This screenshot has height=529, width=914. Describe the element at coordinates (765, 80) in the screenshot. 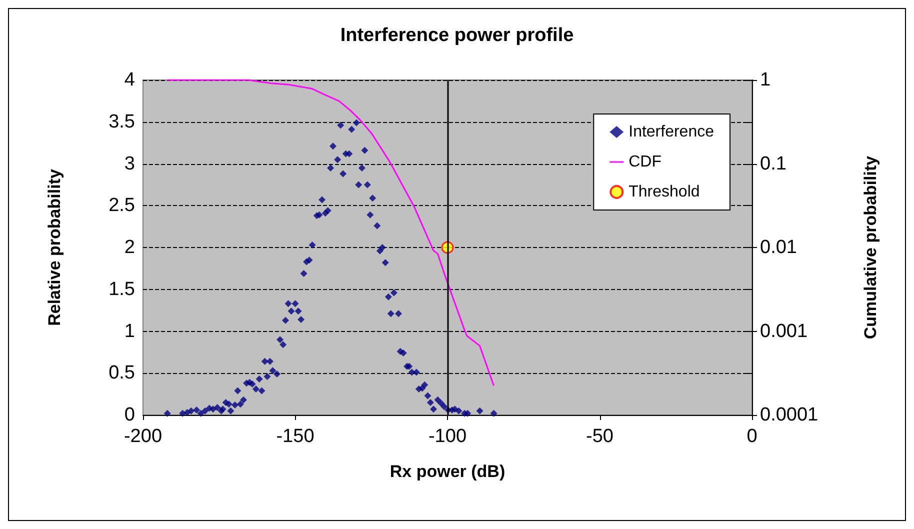

I see `y2-tick-label: 1` at that location.